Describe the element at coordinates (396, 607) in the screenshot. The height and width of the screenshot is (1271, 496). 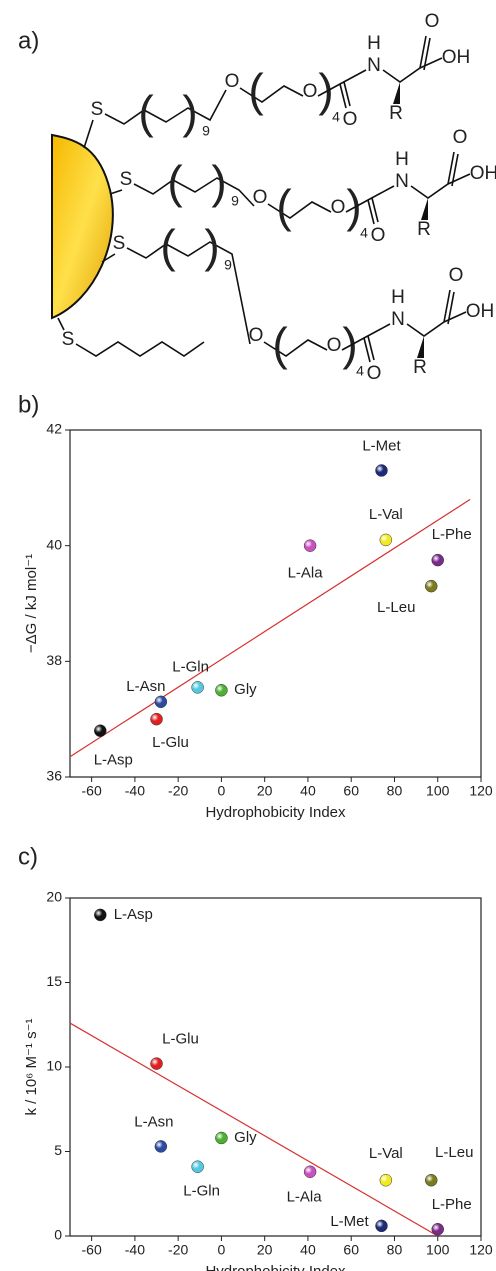
I see `point-label: L-Leu` at that location.